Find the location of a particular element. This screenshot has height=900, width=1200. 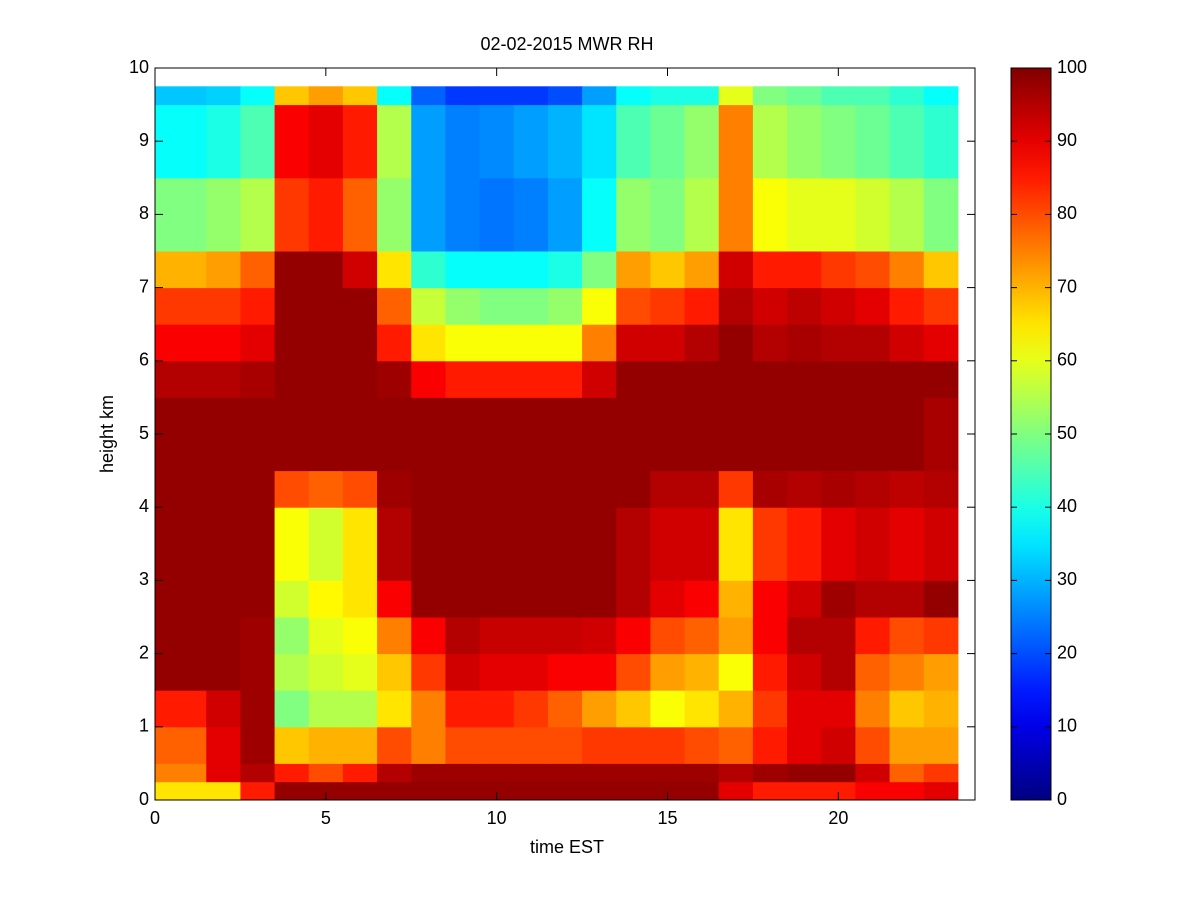

y-tick-label: 0 is located at coordinates (144, 799).